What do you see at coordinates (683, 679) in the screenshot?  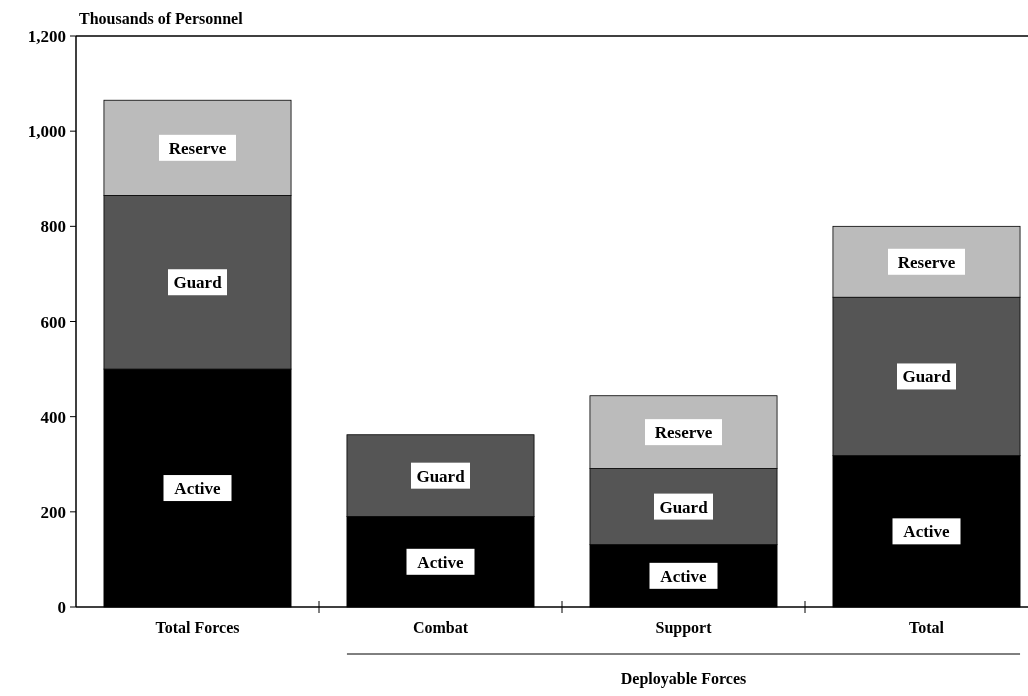 I see `text: Deployable Forces` at bounding box center [683, 679].